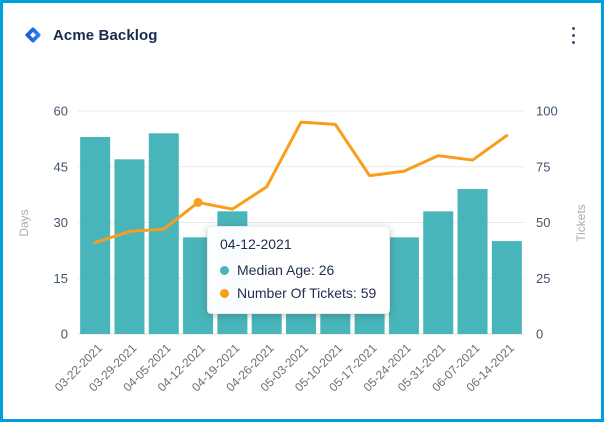 Image resolution: width=604 pixels, height=422 pixels. What do you see at coordinates (61, 278) in the screenshot?
I see `left-axis-tick: 15` at bounding box center [61, 278].